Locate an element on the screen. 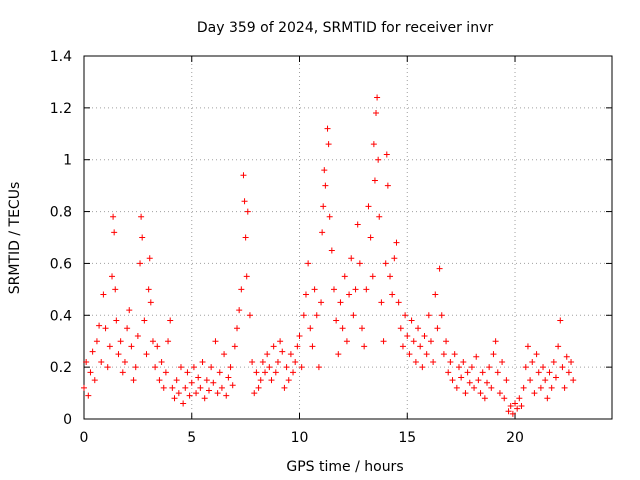 The width and height of the screenshot is (640, 480). y-axis-label: SRMTID / TECUs is located at coordinates (15, 238).